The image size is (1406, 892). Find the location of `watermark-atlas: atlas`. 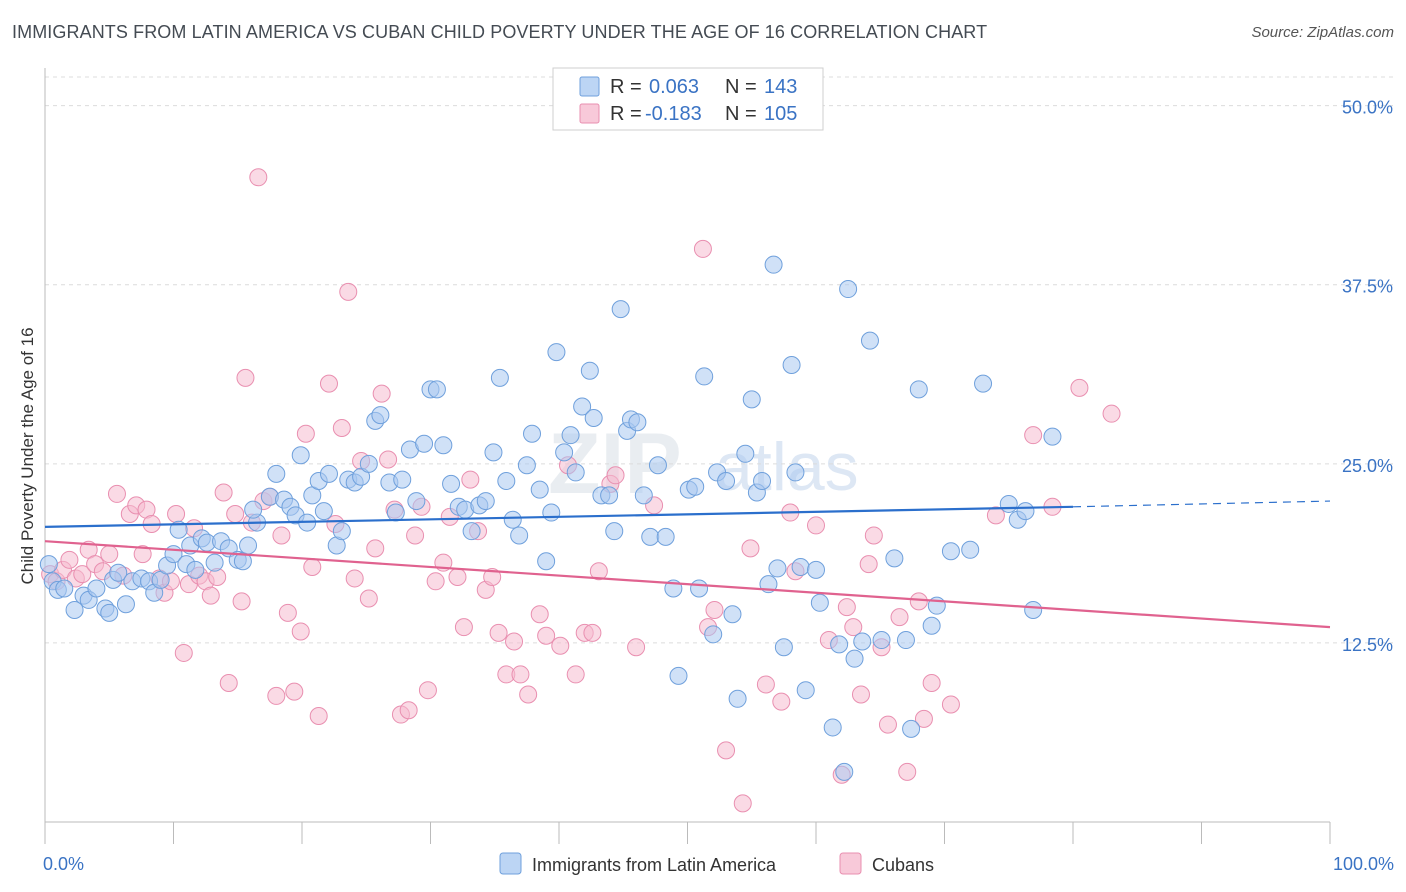

watermark-atlas: atlas is located at coordinates (787, 467).